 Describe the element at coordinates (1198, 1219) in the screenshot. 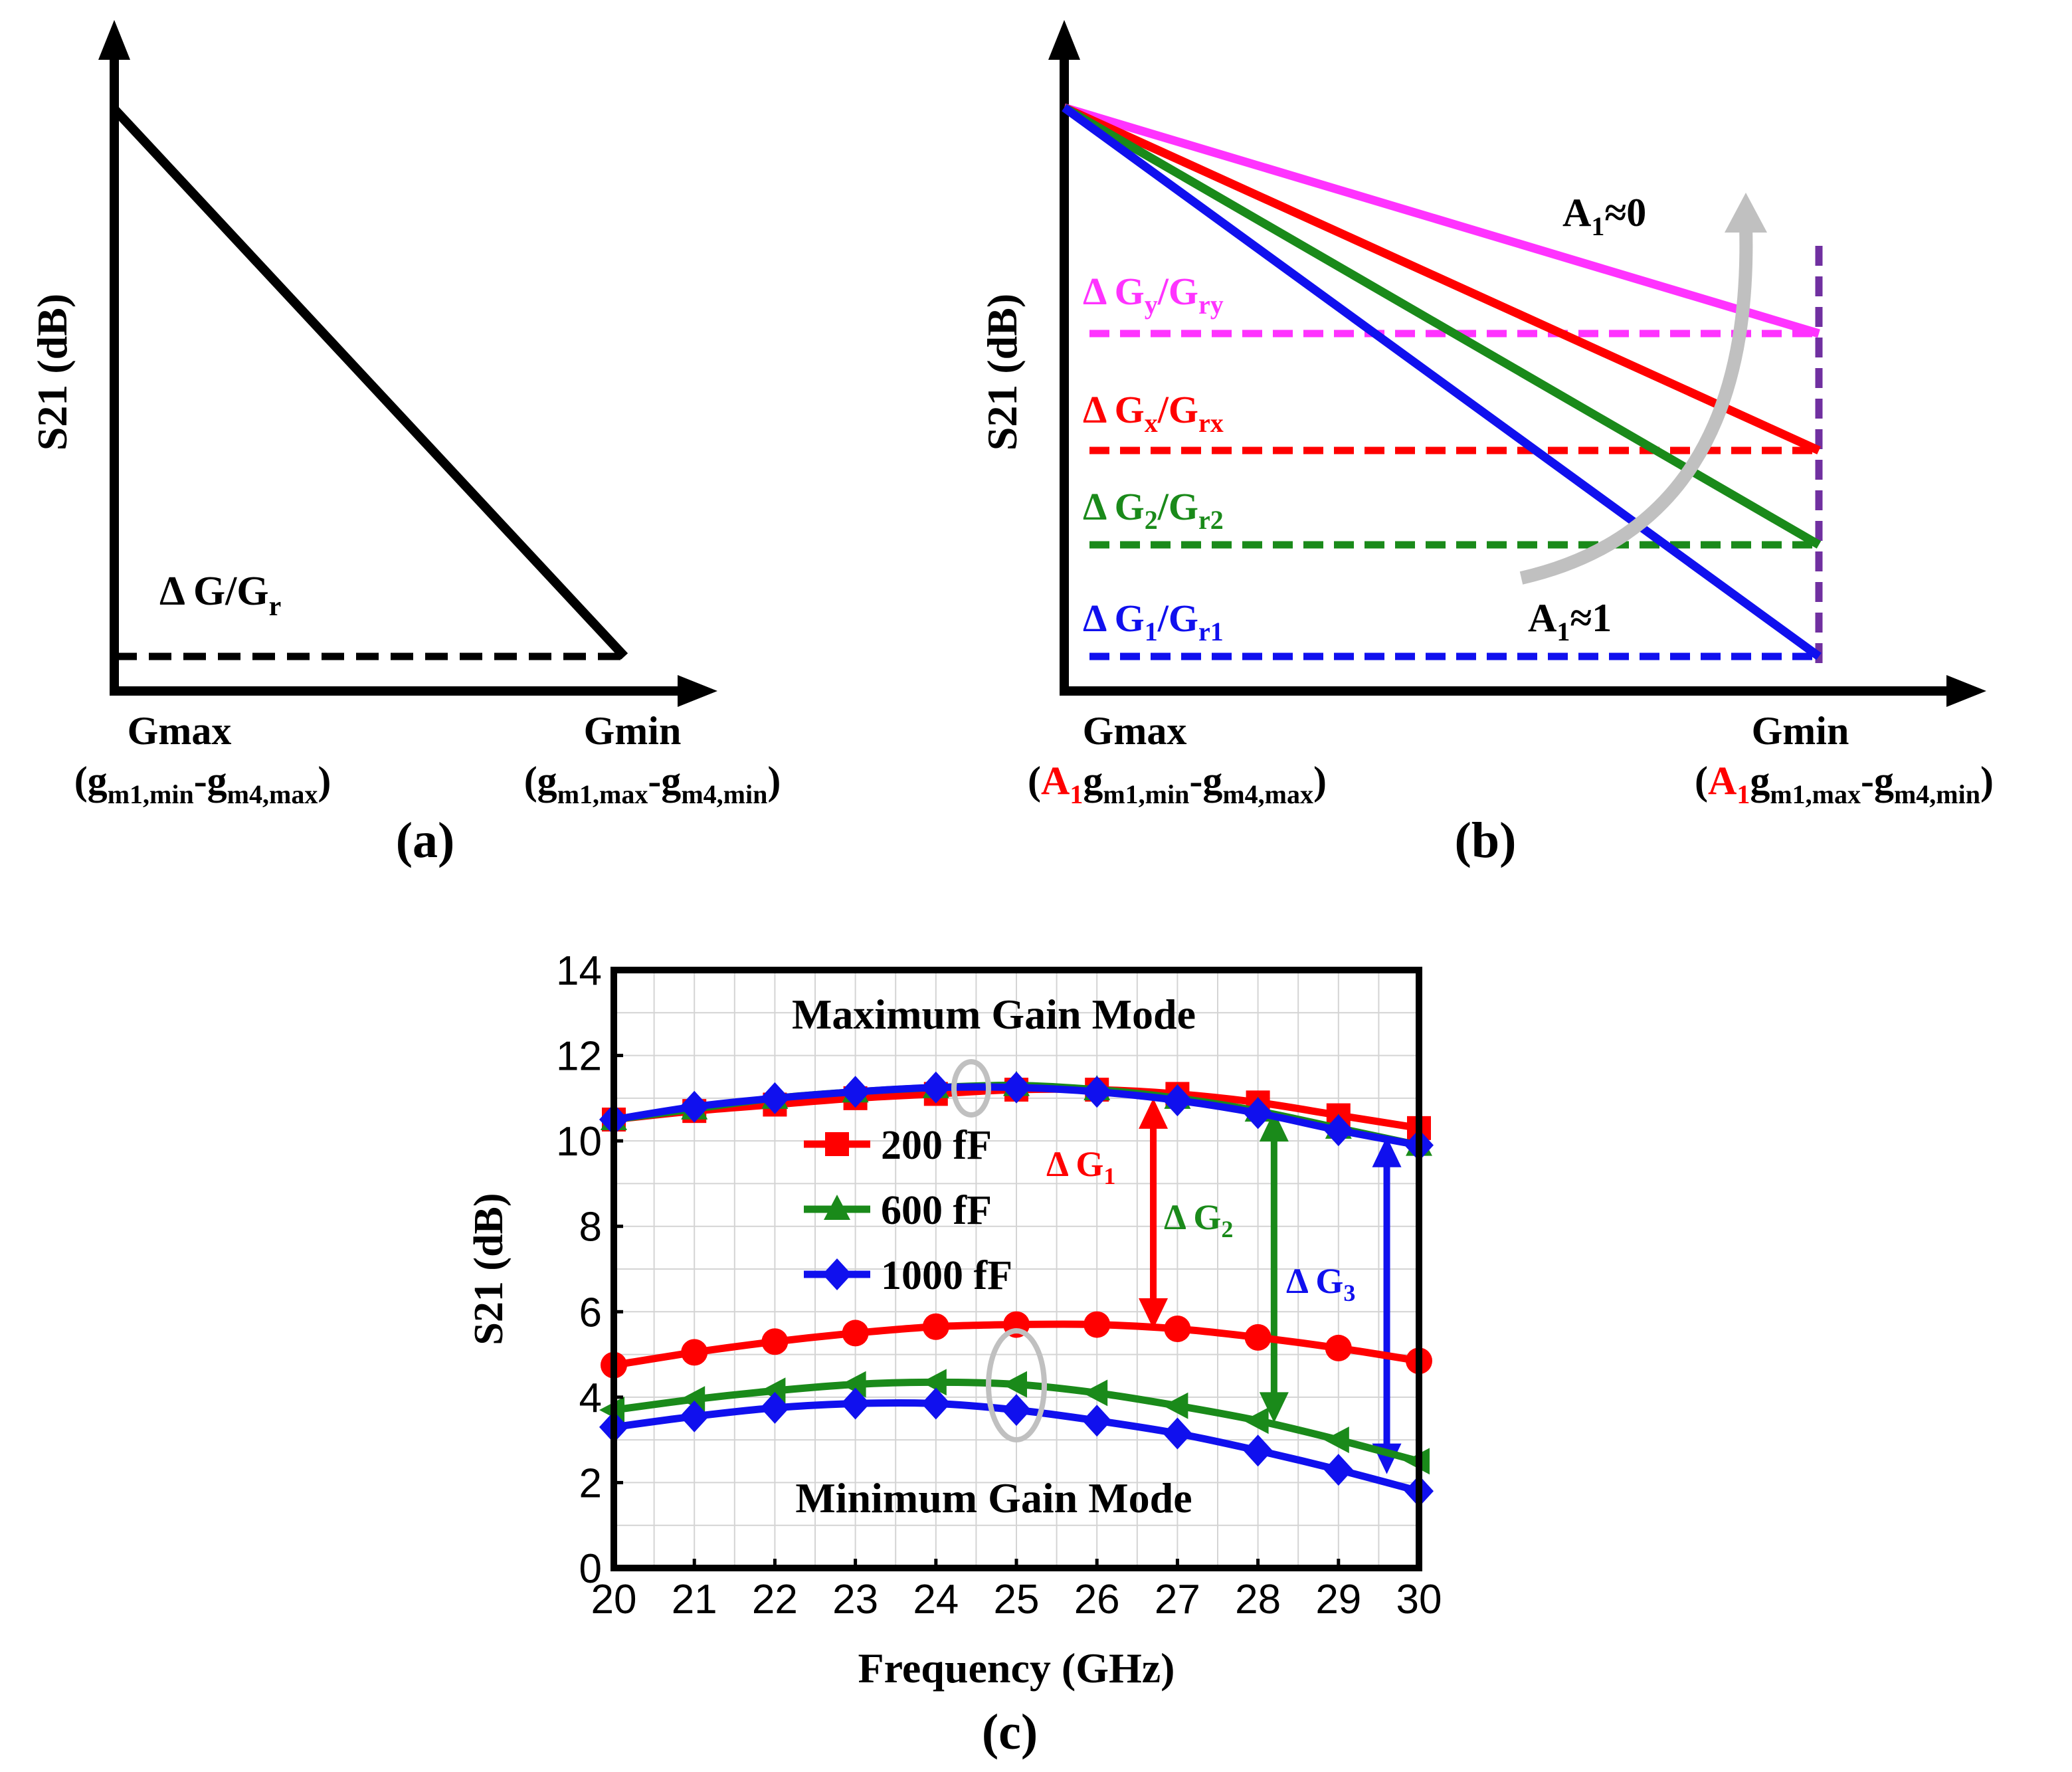

I see `delta-g2-label: Δ G2` at that location.